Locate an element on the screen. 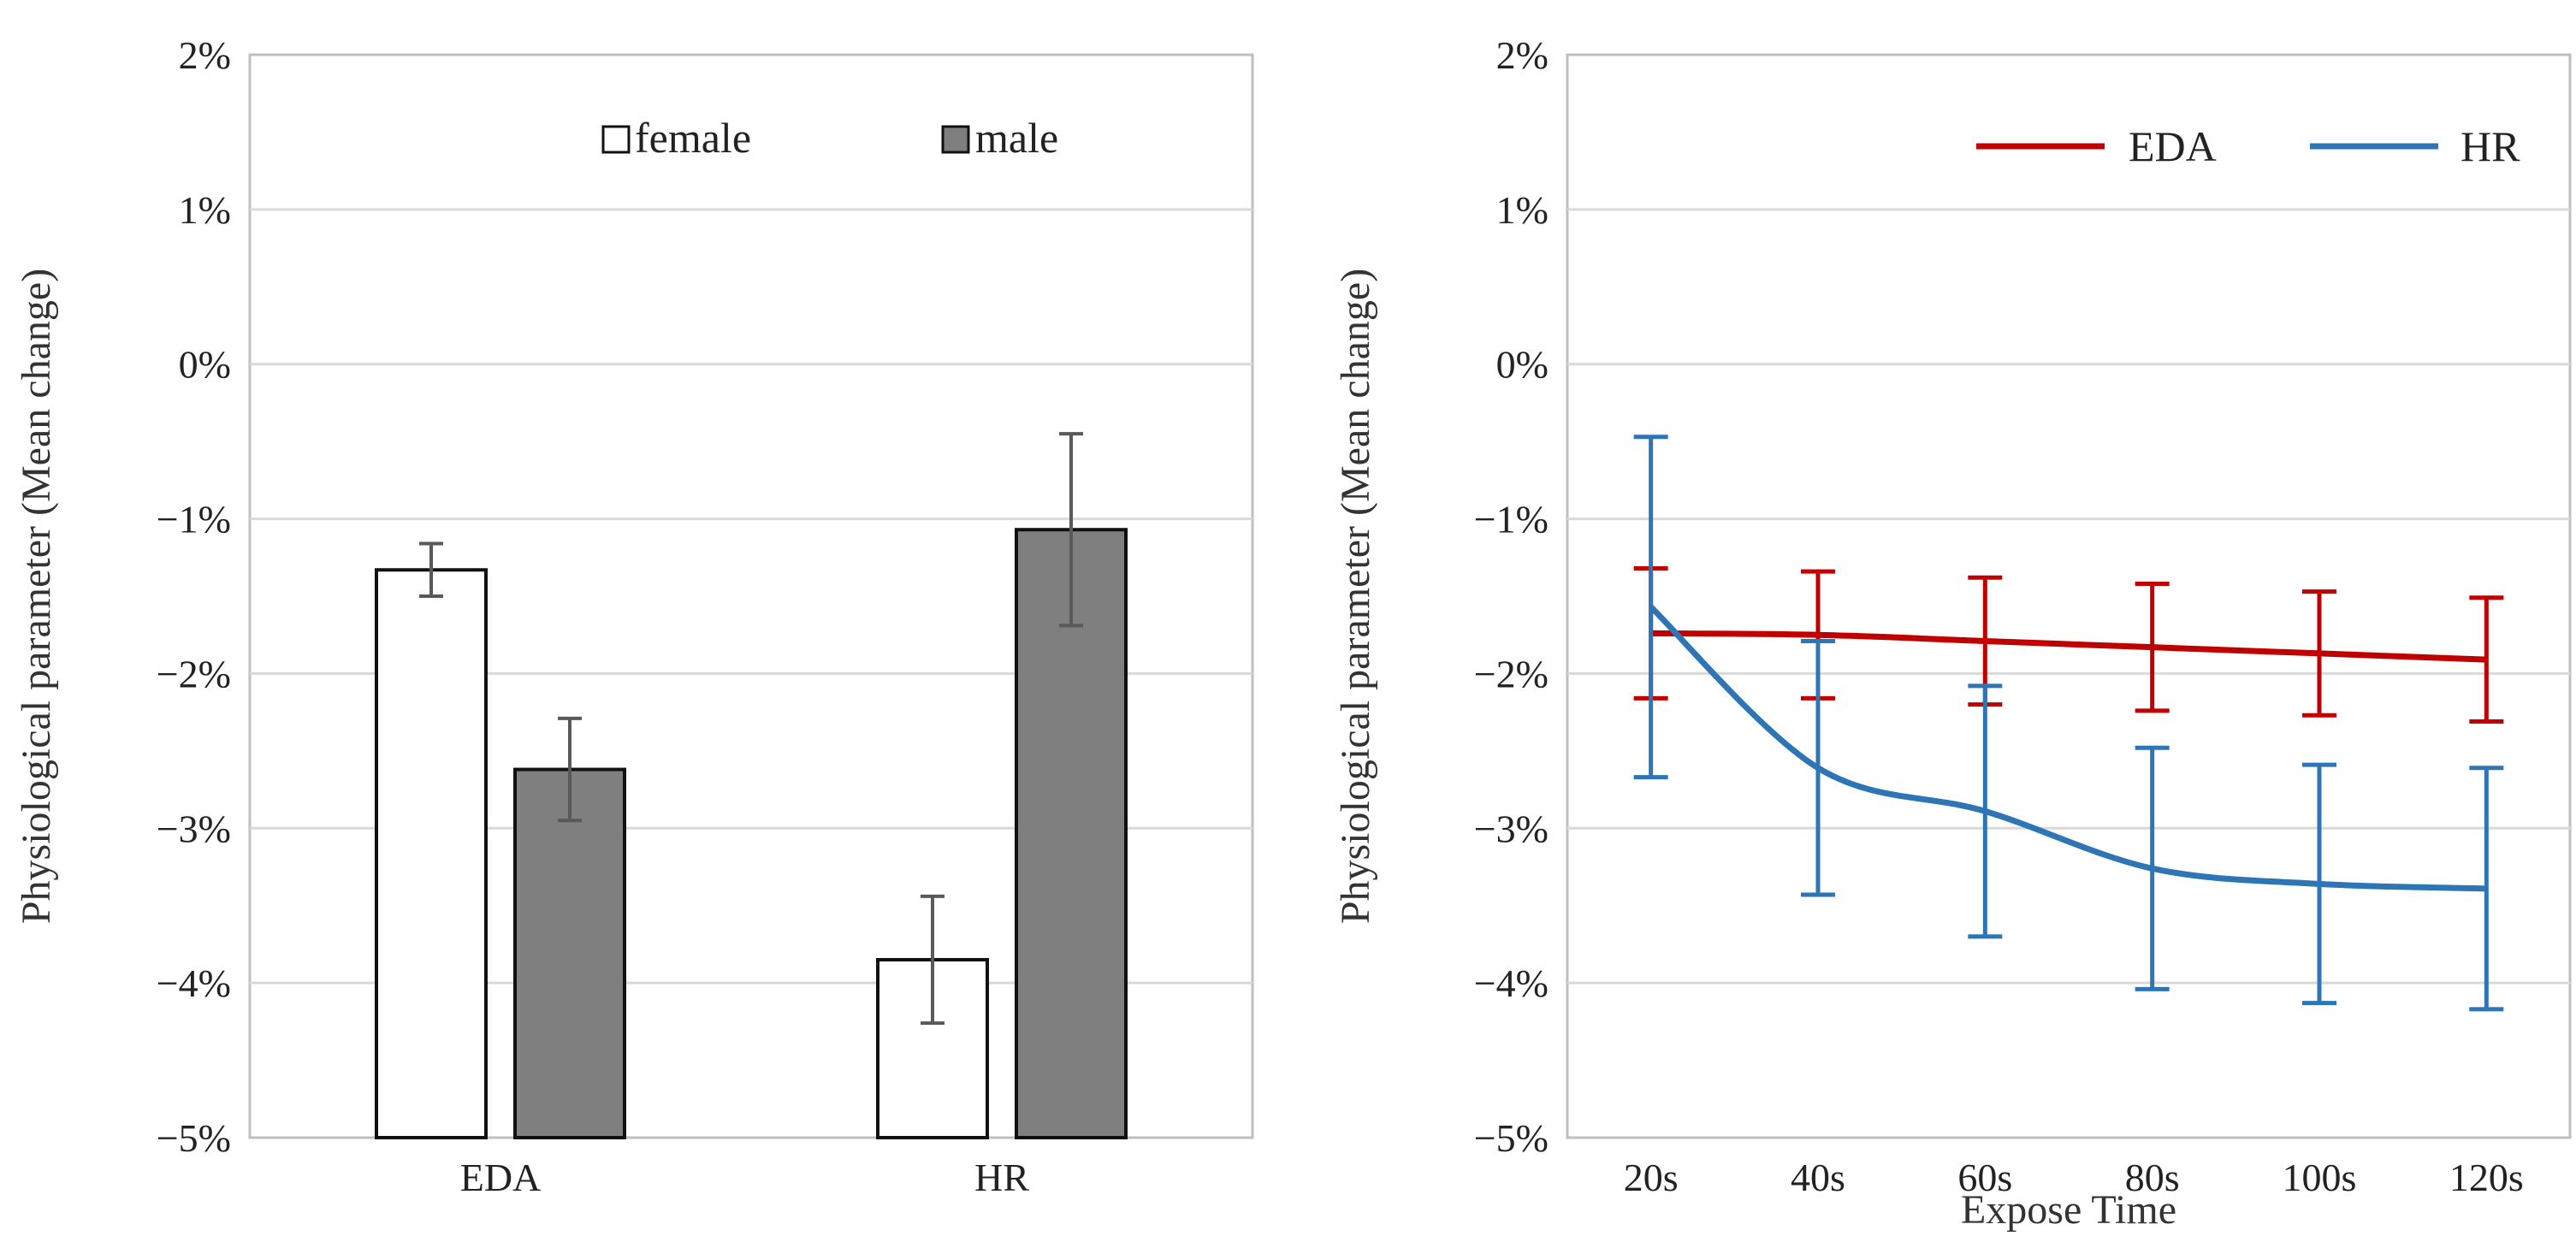 Image resolution: width=2576 pixels, height=1236 pixels. right-y-axis-title: Physiological parameter (Mean change) is located at coordinates (1355, 596).